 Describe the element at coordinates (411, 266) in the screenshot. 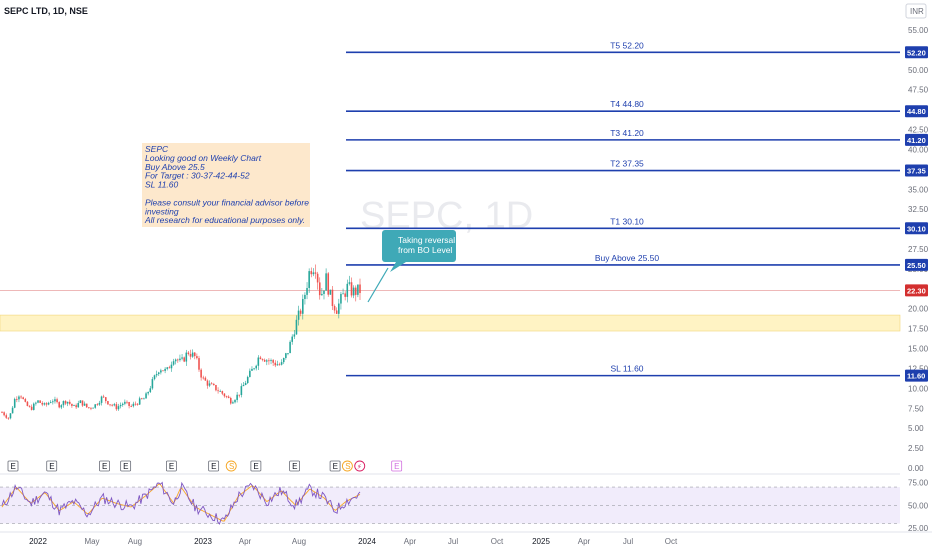

I see `reversal-callout: Taking reversal from BO Level` at that location.